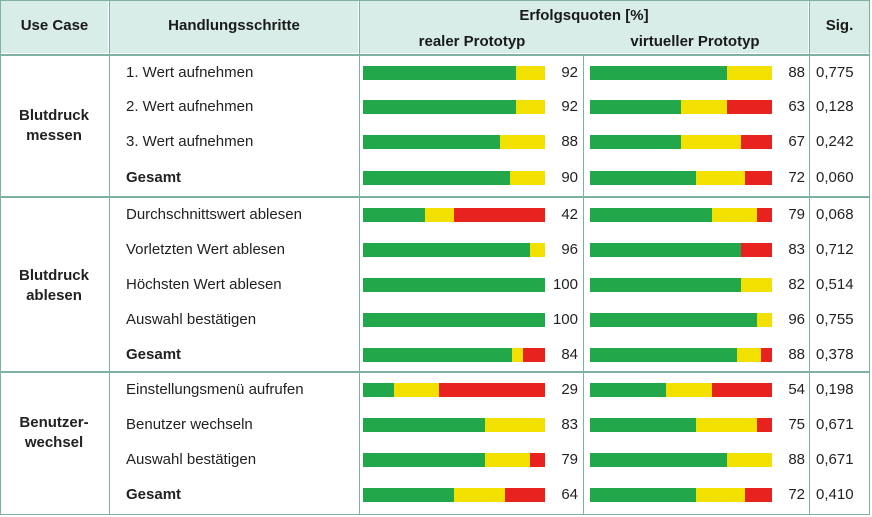 The image size is (872, 517). I want to click on divider-sig, so click(809, 257).